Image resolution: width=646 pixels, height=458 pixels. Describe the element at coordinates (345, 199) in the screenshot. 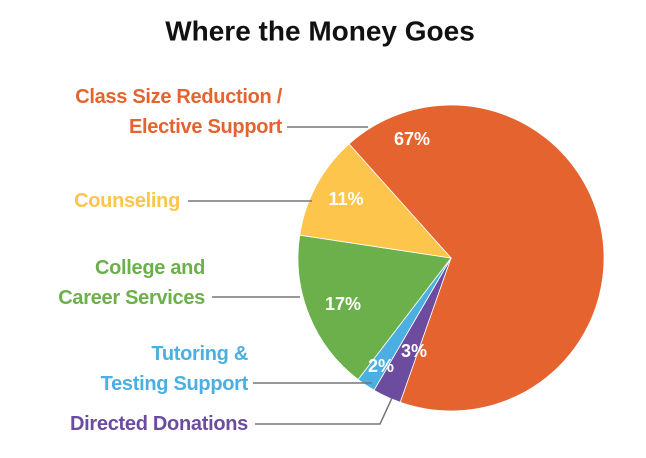

I see `value-label: 11%` at that location.